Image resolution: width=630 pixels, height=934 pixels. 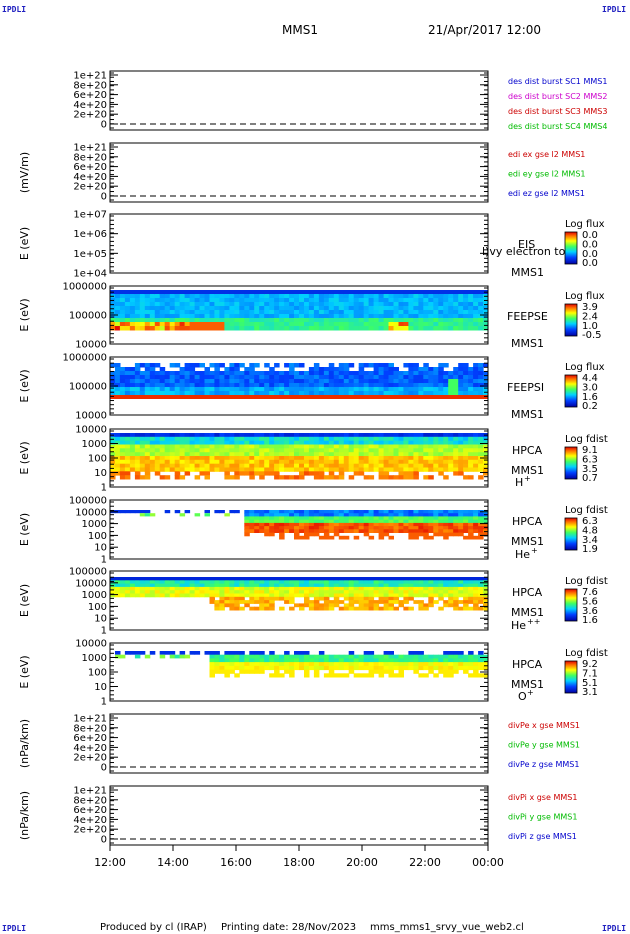 I want to click on colorbar-tick-label: 3.0, so click(x=590, y=387).